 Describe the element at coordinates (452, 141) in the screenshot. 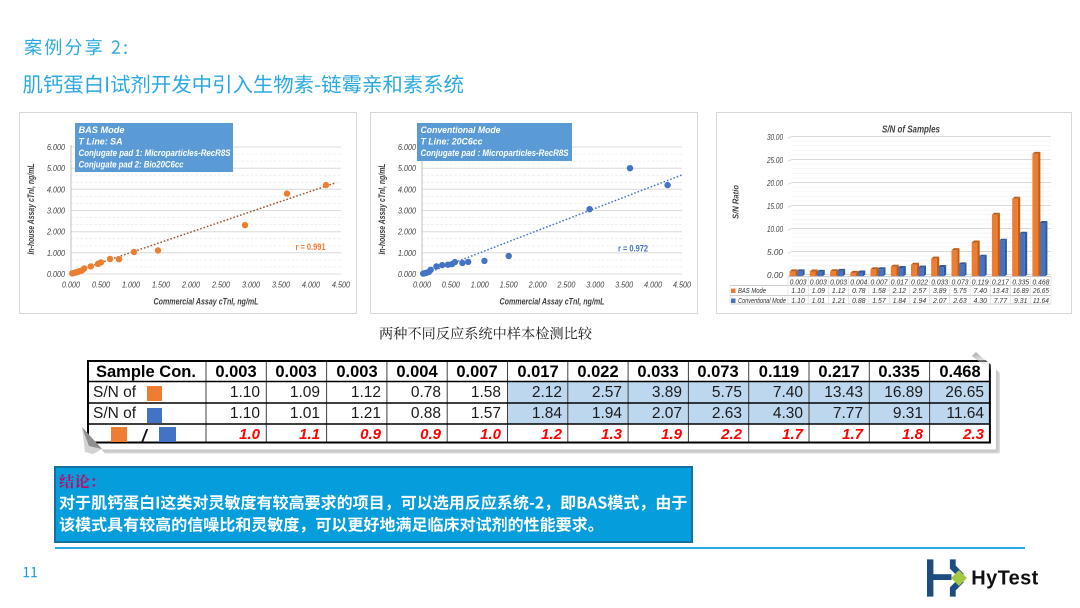

I see `svg-text: T Line: 20C6cc` at that location.